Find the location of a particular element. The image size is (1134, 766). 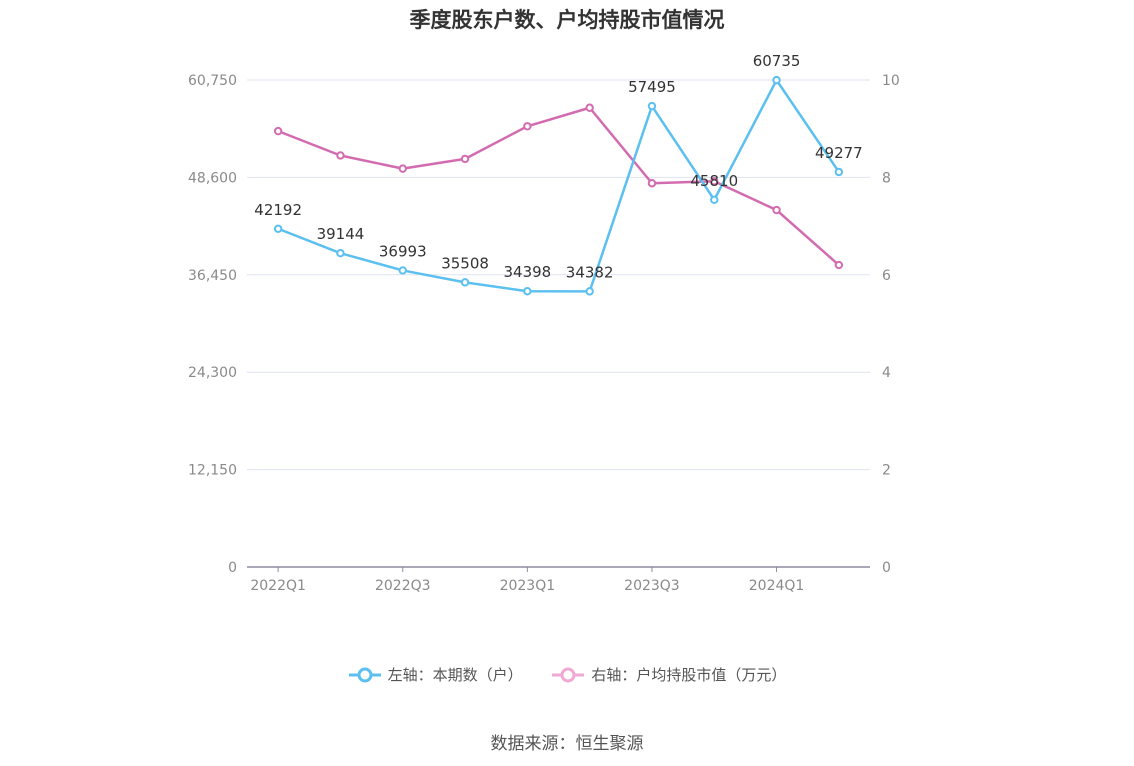

right-tick-label: 0 is located at coordinates (886, 568).